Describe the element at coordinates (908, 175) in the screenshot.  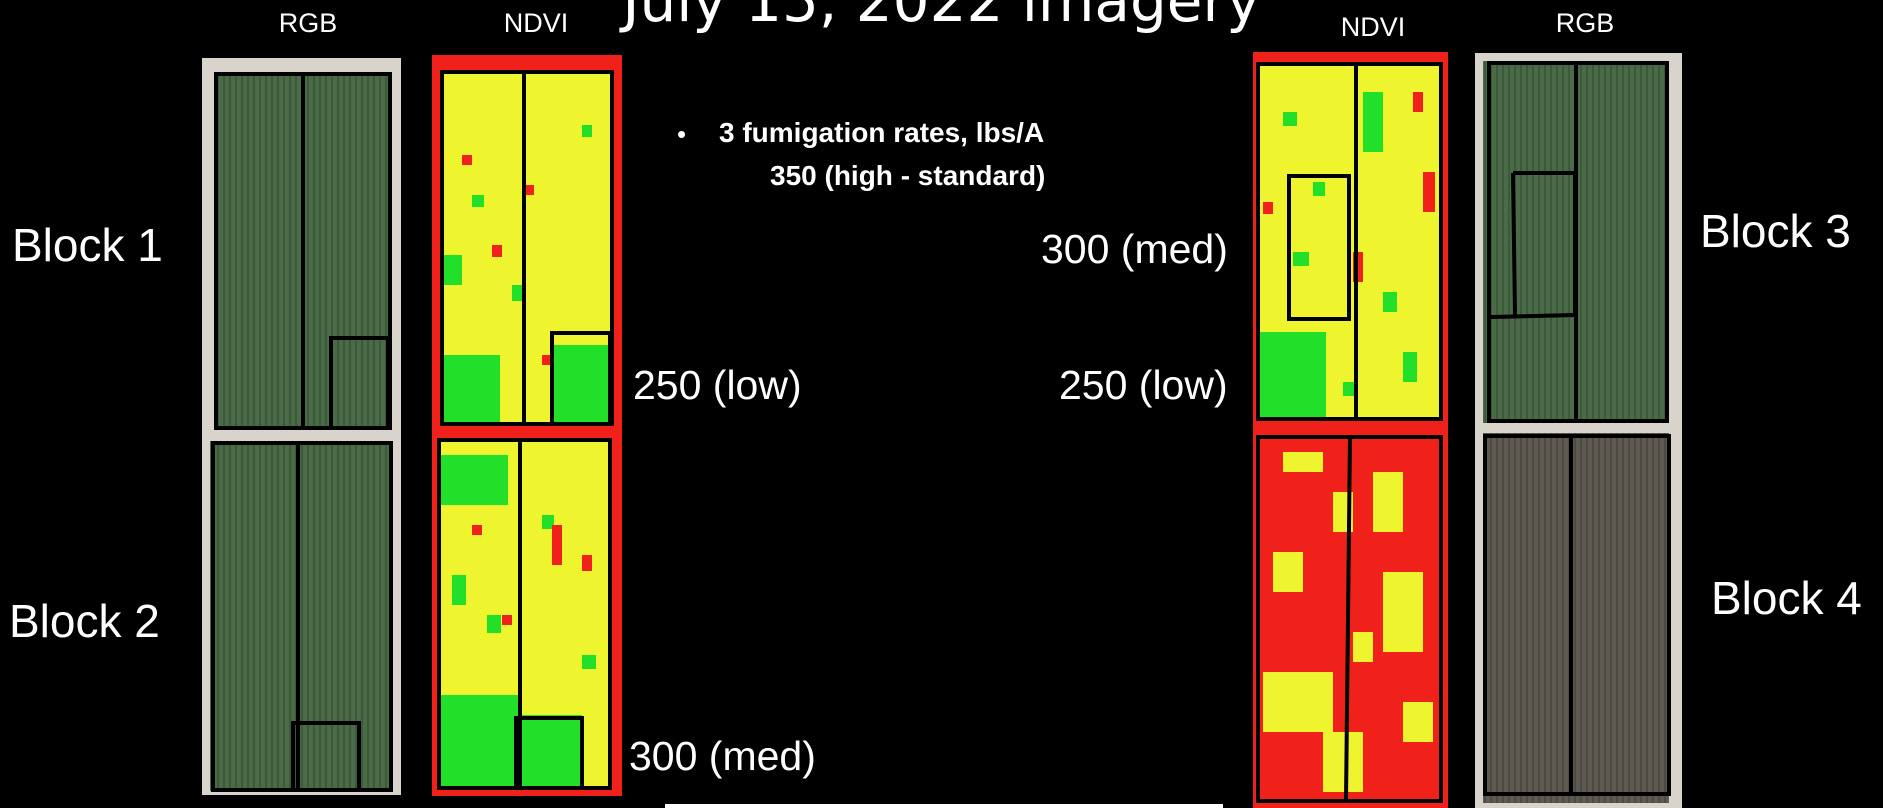
I see `note-high-standard: 350 (high - standard)` at that location.